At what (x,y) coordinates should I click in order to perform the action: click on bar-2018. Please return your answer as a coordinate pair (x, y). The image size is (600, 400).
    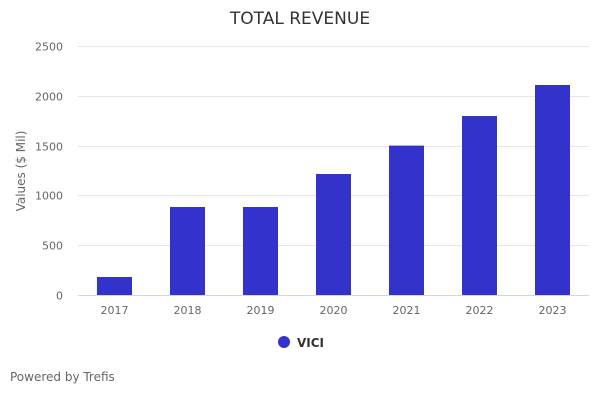
    Looking at the image, I should click on (187, 251).